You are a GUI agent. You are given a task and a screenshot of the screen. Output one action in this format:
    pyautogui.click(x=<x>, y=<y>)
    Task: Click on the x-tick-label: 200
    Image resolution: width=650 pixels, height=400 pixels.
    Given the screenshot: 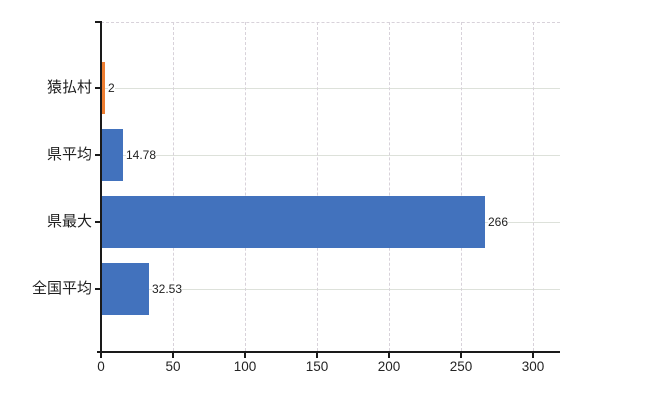 What is the action you would take?
    pyautogui.click(x=389, y=366)
    